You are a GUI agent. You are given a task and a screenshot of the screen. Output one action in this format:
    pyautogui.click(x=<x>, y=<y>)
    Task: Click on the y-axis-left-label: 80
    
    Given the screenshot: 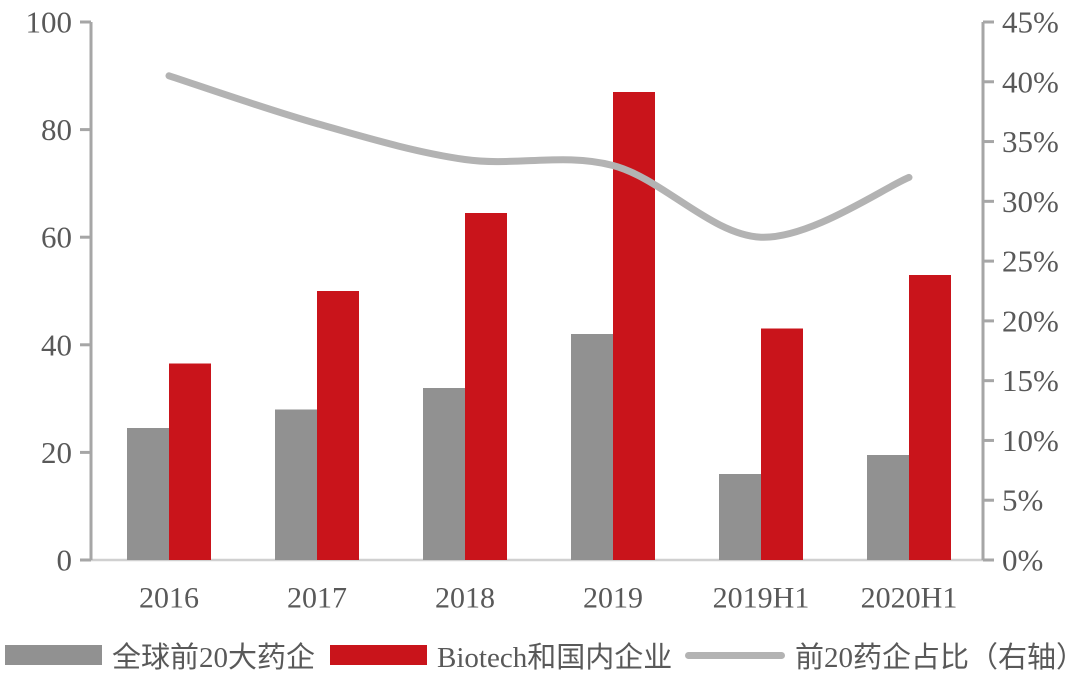 What is the action you would take?
    pyautogui.click(x=56, y=129)
    